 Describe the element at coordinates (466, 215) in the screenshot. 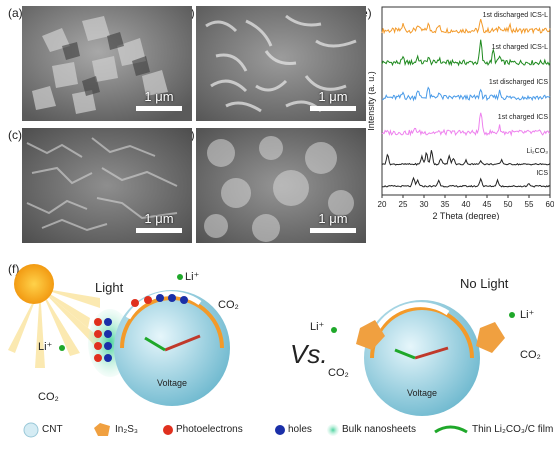

I see `x-axis-label: 2 Theta (degree)` at that location.